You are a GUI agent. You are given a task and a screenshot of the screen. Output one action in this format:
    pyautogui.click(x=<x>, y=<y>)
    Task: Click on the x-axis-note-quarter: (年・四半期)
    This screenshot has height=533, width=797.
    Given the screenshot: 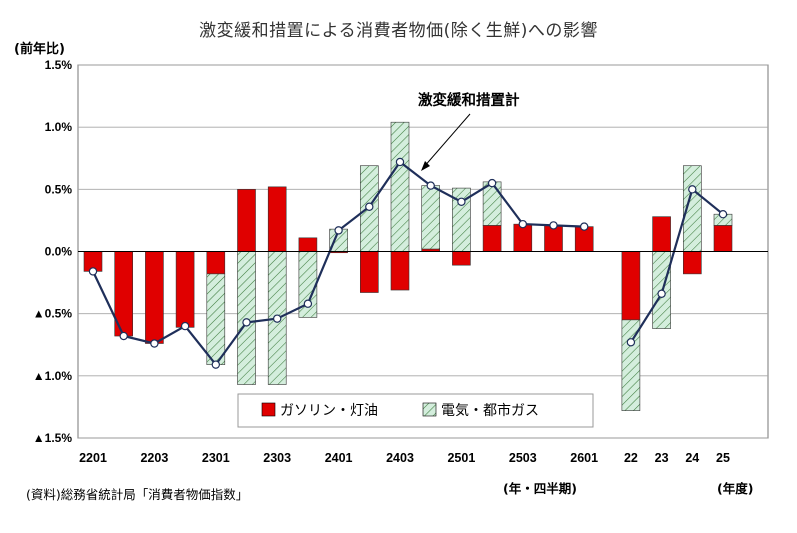 What is the action you would take?
    pyautogui.click(x=540, y=488)
    